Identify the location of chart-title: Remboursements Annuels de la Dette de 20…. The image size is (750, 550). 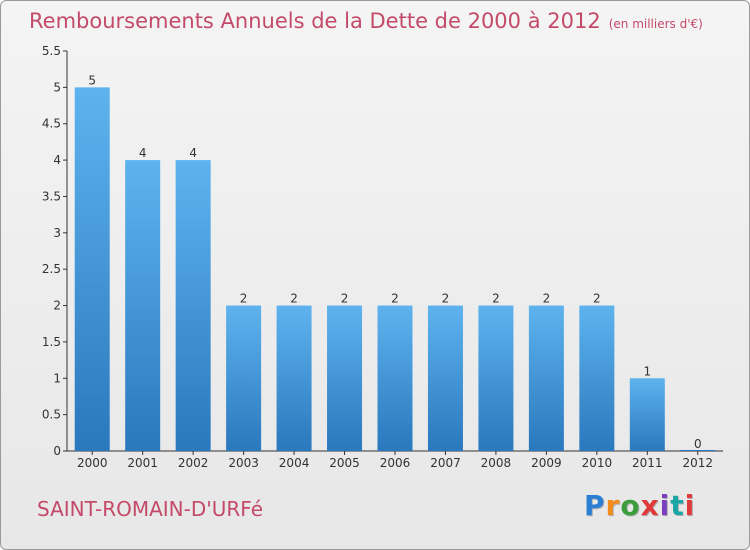
(366, 21).